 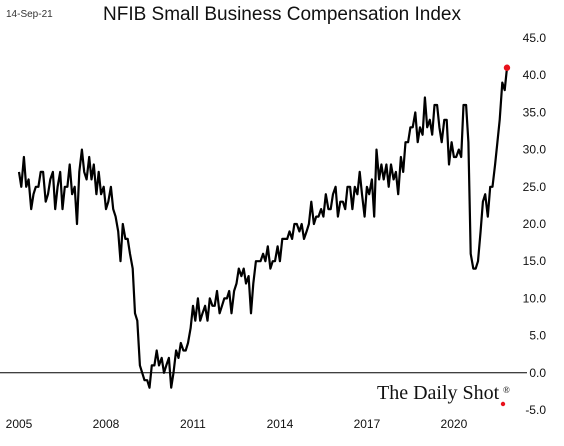 I want to click on x-tick-label: 2008, so click(x=106, y=424).